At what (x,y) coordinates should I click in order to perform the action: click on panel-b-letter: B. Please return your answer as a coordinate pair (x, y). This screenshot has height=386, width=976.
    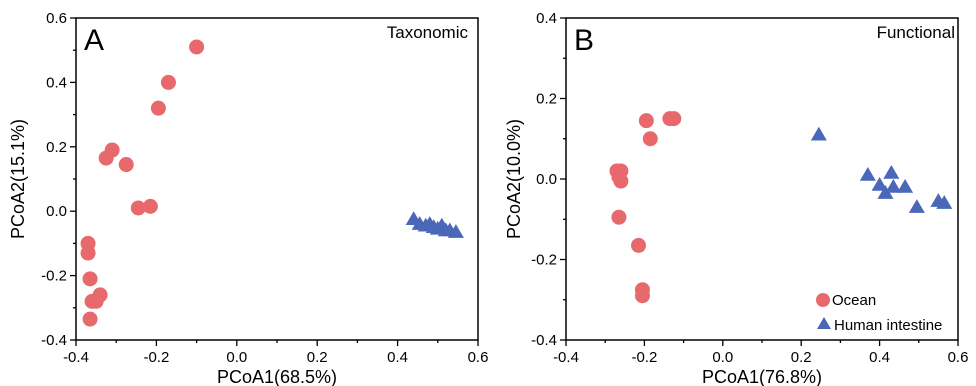
    Looking at the image, I should click on (584, 40).